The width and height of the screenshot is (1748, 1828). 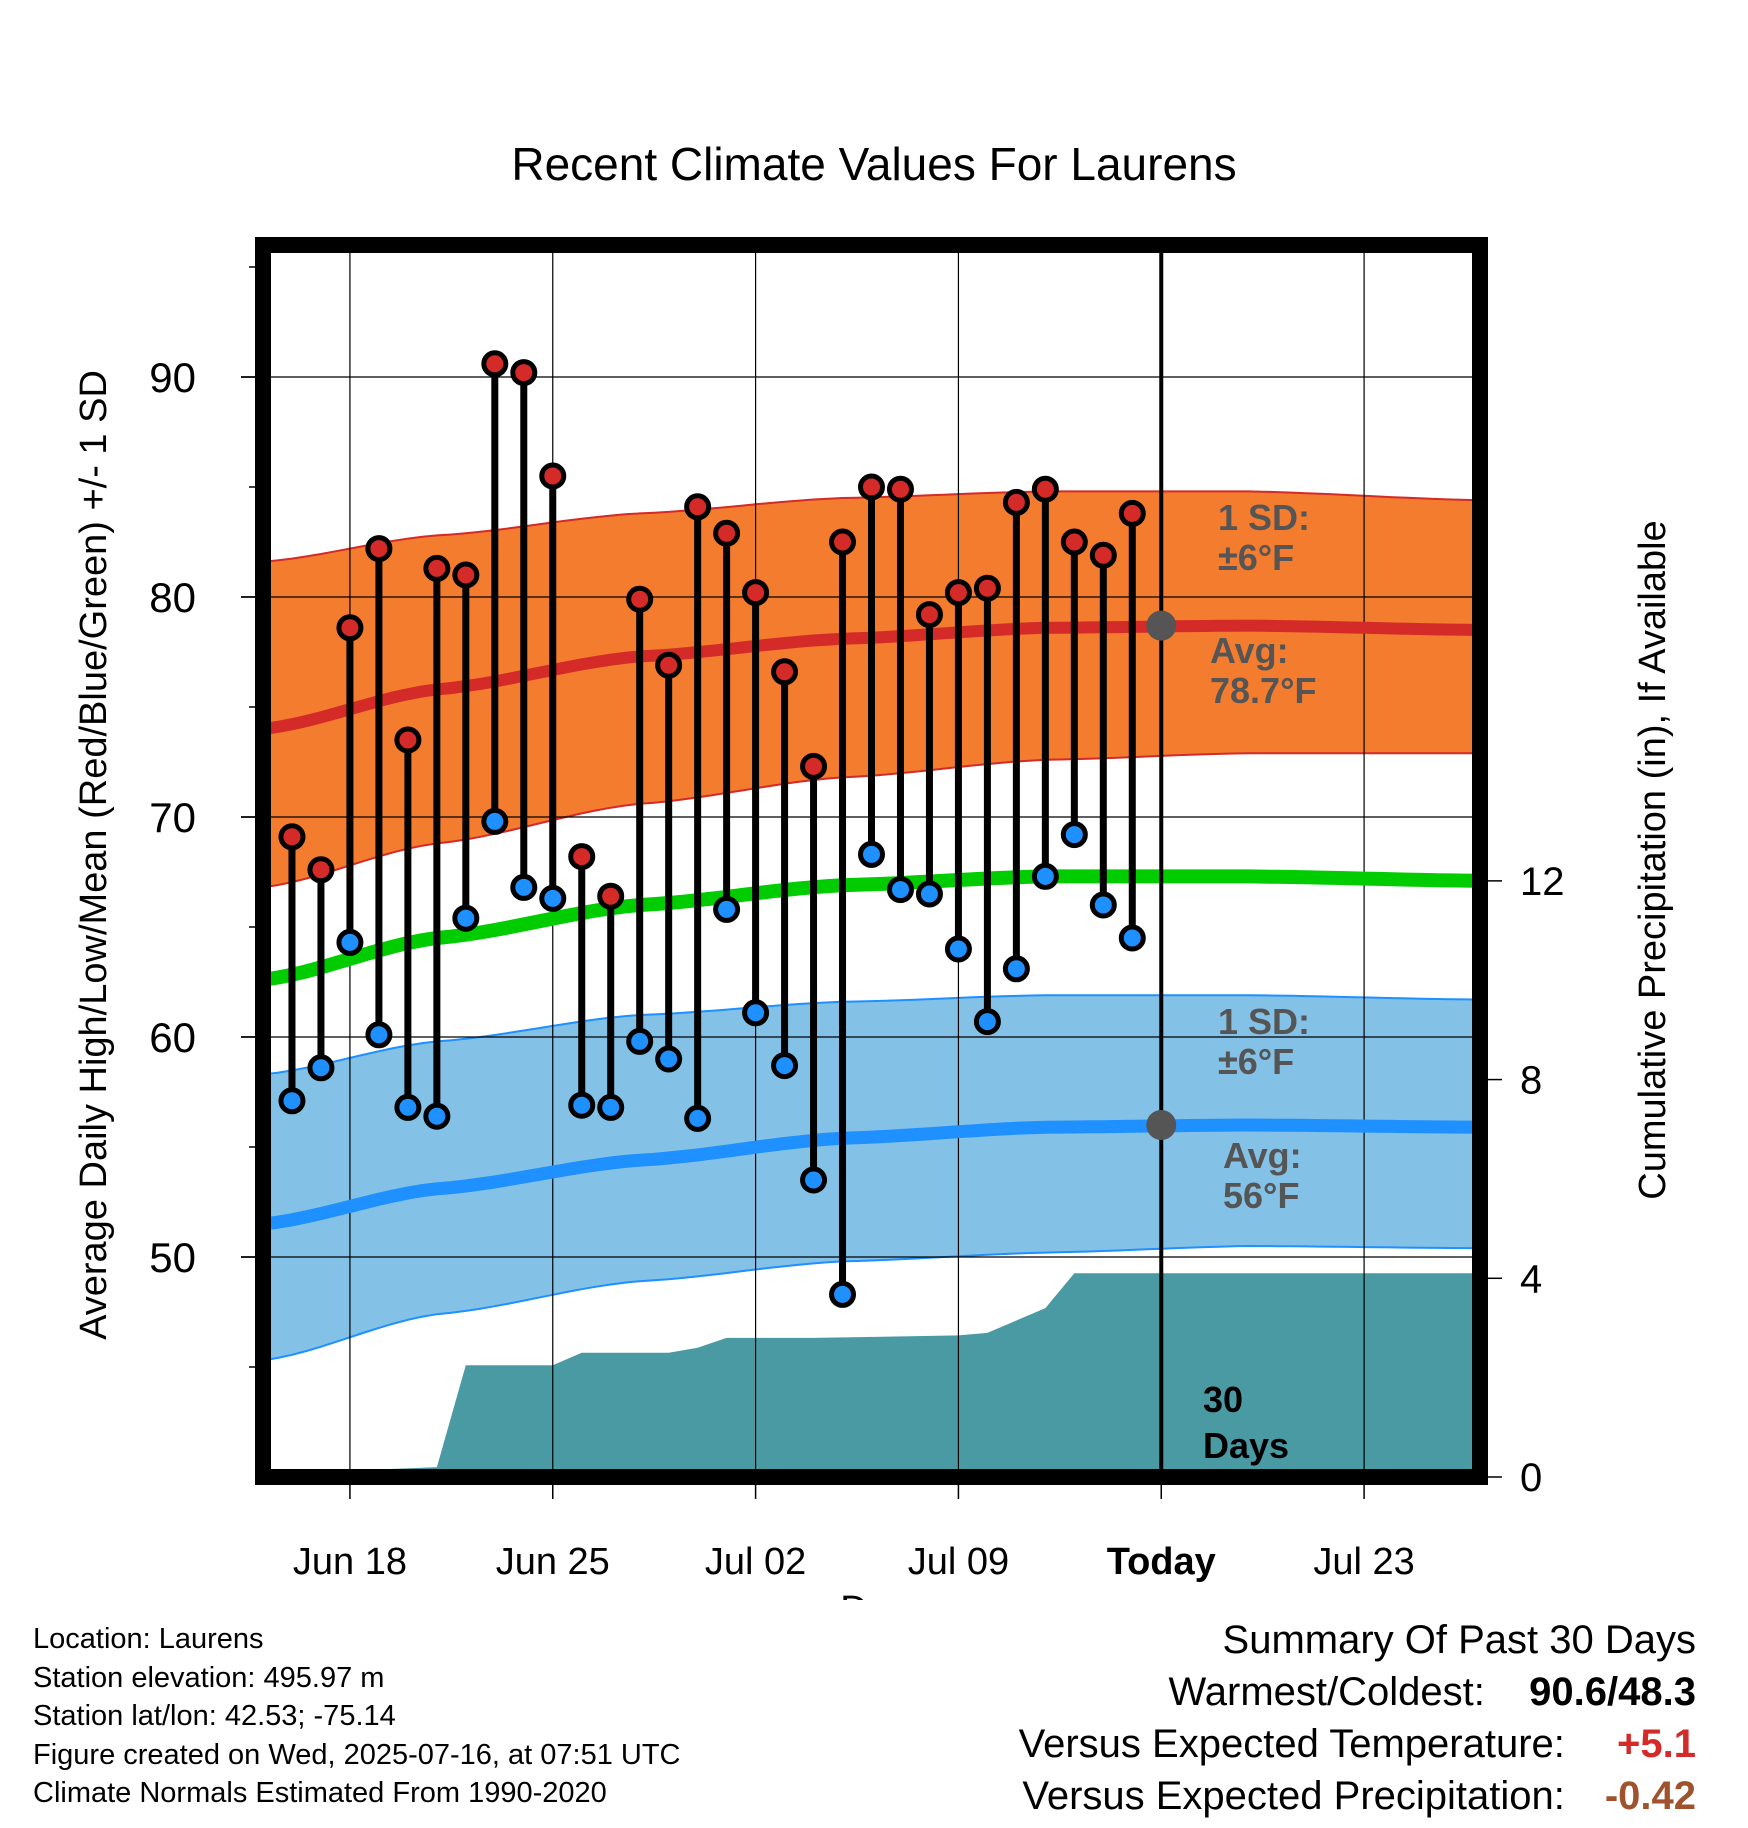 What do you see at coordinates (214, 1716) in the screenshot?
I see `latlon-text: Station lat/lon: 42.53; -75.14` at bounding box center [214, 1716].